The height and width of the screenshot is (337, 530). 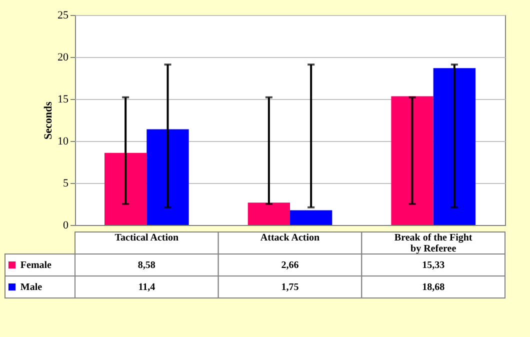 I want to click on y-tick-label: 10, so click(x=63, y=142).